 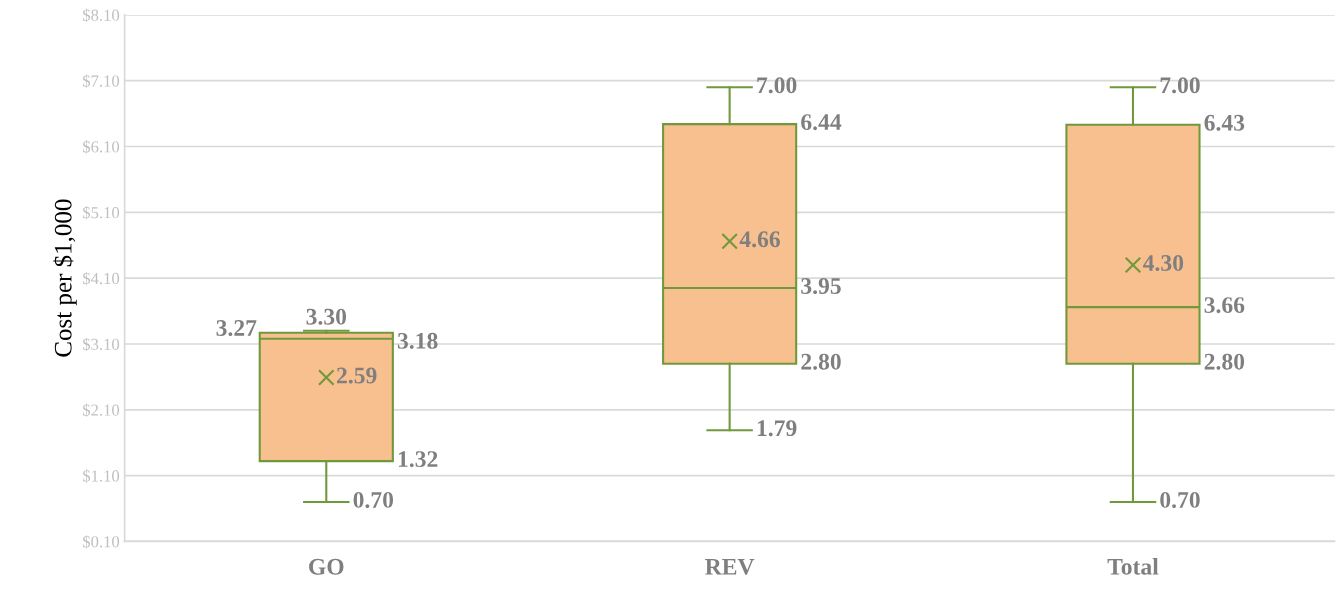 I want to click on y-tick-label: $8.10, so click(x=101, y=15).